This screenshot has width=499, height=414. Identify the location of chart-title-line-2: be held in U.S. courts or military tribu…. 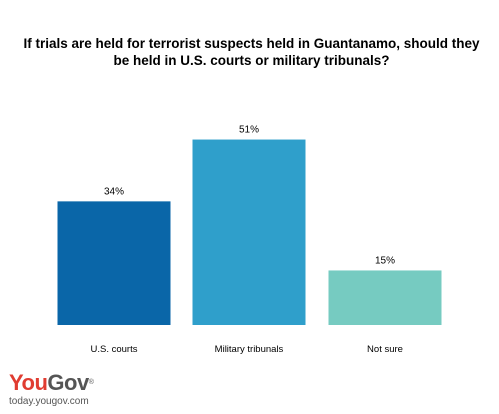
(251, 60).